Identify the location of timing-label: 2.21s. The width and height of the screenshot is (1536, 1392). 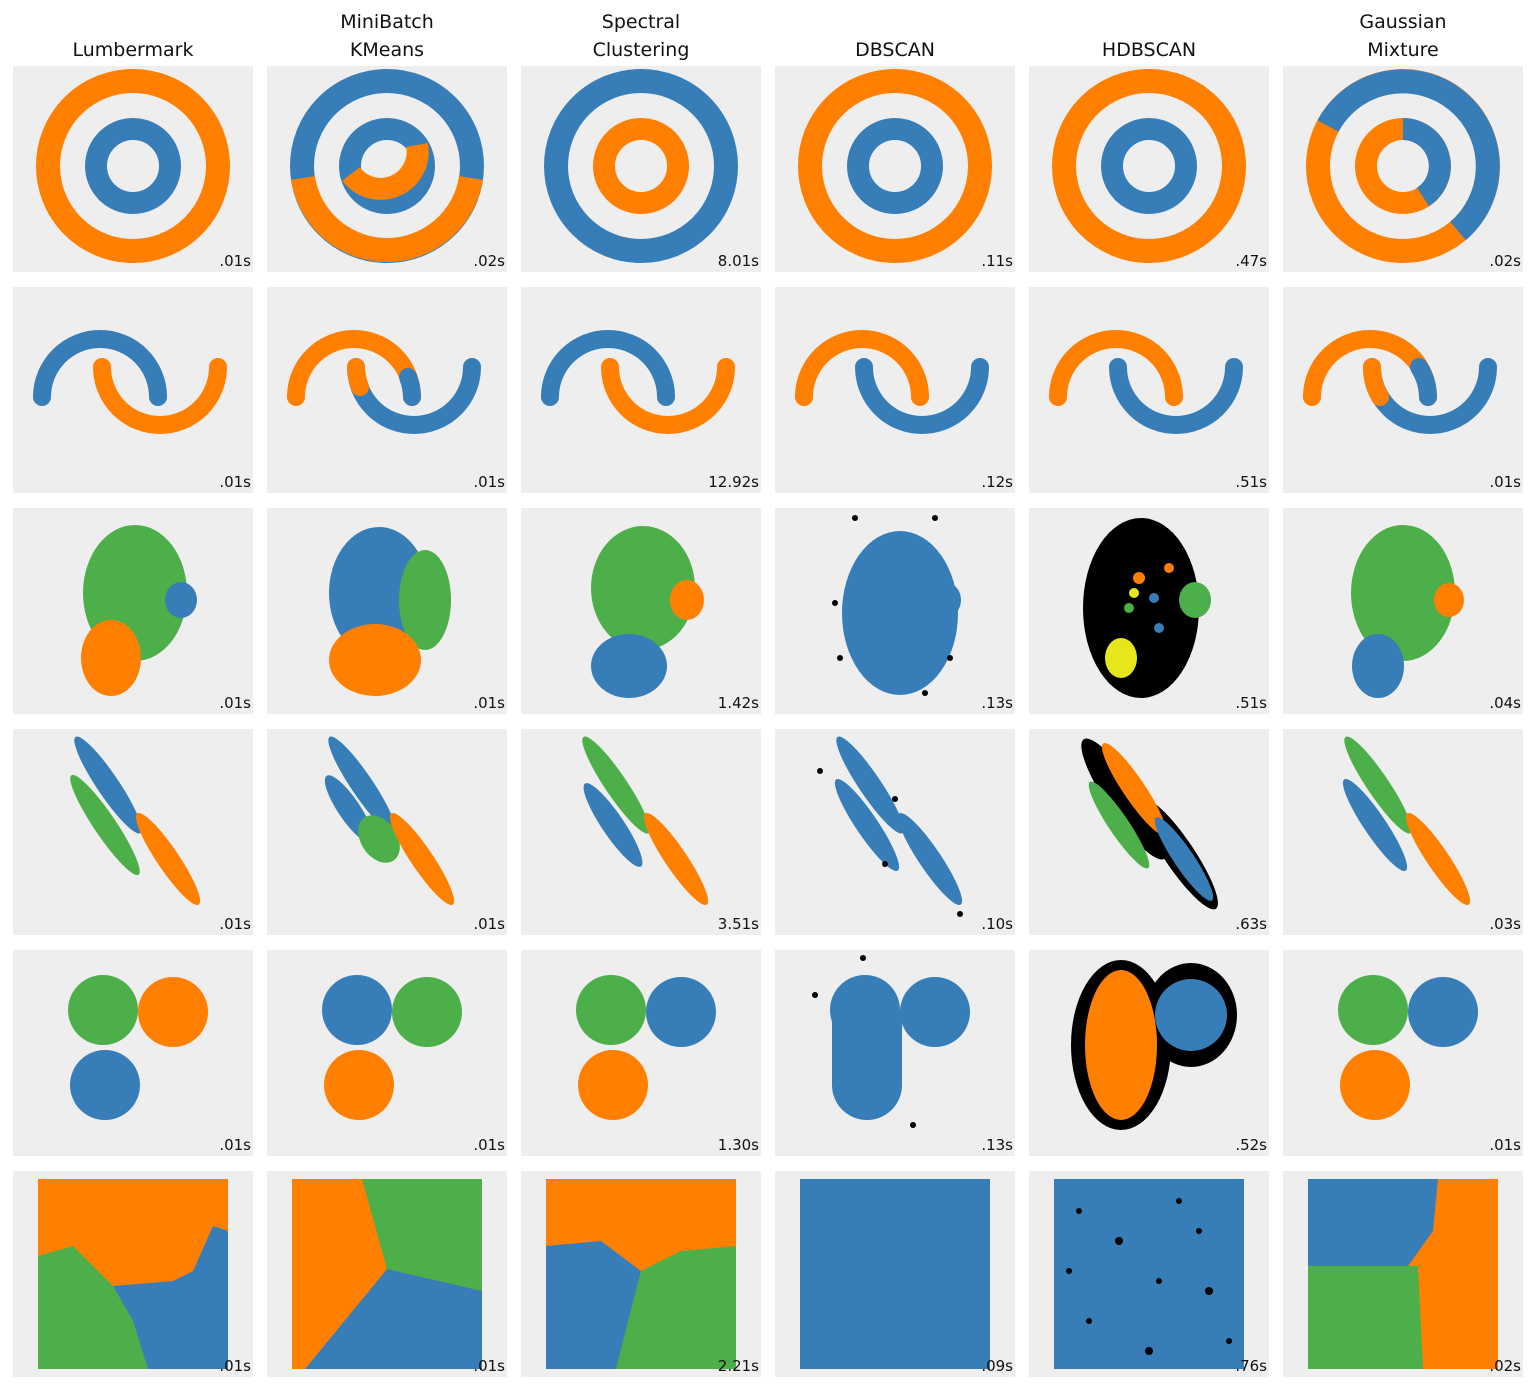
(738, 1366).